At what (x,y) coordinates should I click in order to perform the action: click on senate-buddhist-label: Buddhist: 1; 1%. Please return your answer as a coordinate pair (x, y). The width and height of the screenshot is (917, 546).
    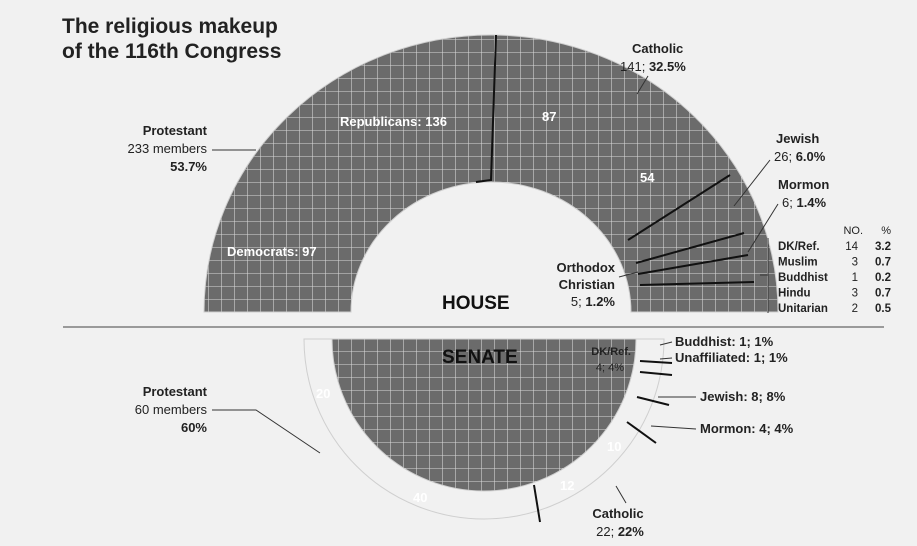
    Looking at the image, I should click on (724, 341).